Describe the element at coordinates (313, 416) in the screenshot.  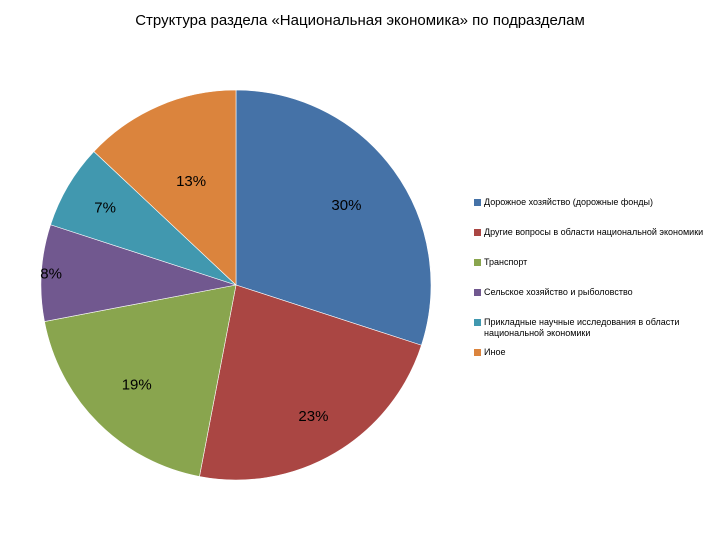
I see `slice-percent-label: 23%` at that location.